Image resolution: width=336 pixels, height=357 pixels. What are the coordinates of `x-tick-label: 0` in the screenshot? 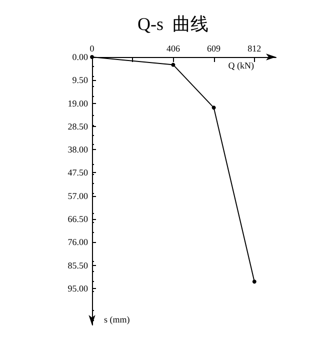 It's located at (92, 49).